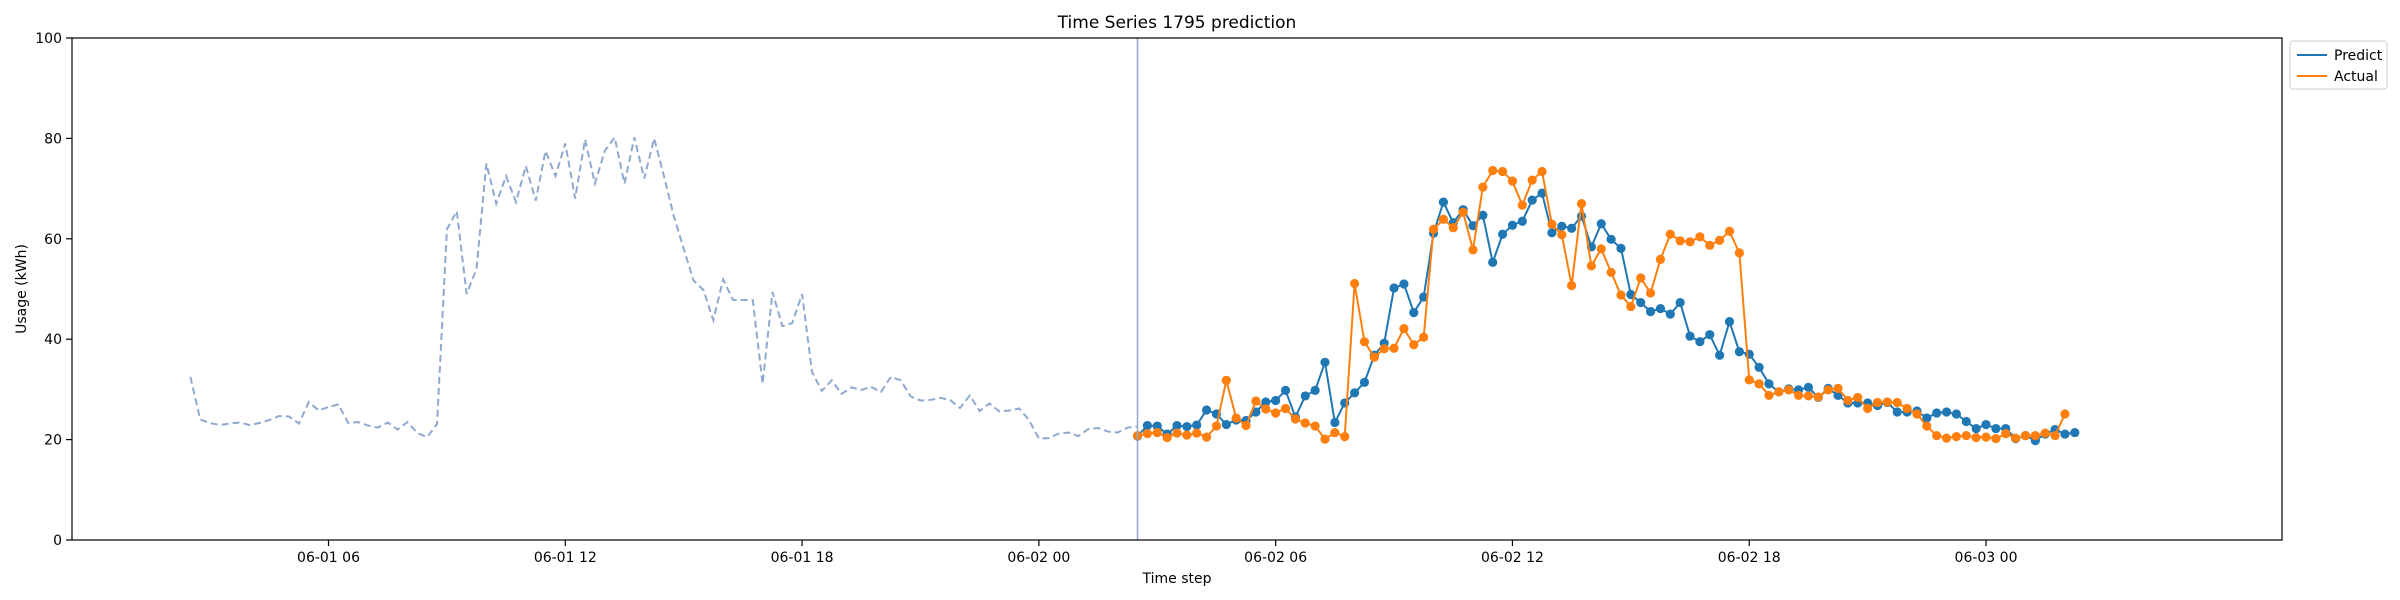 The width and height of the screenshot is (2400, 600). What do you see at coordinates (1177, 579) in the screenshot?
I see `x-axis-label: Time step` at bounding box center [1177, 579].